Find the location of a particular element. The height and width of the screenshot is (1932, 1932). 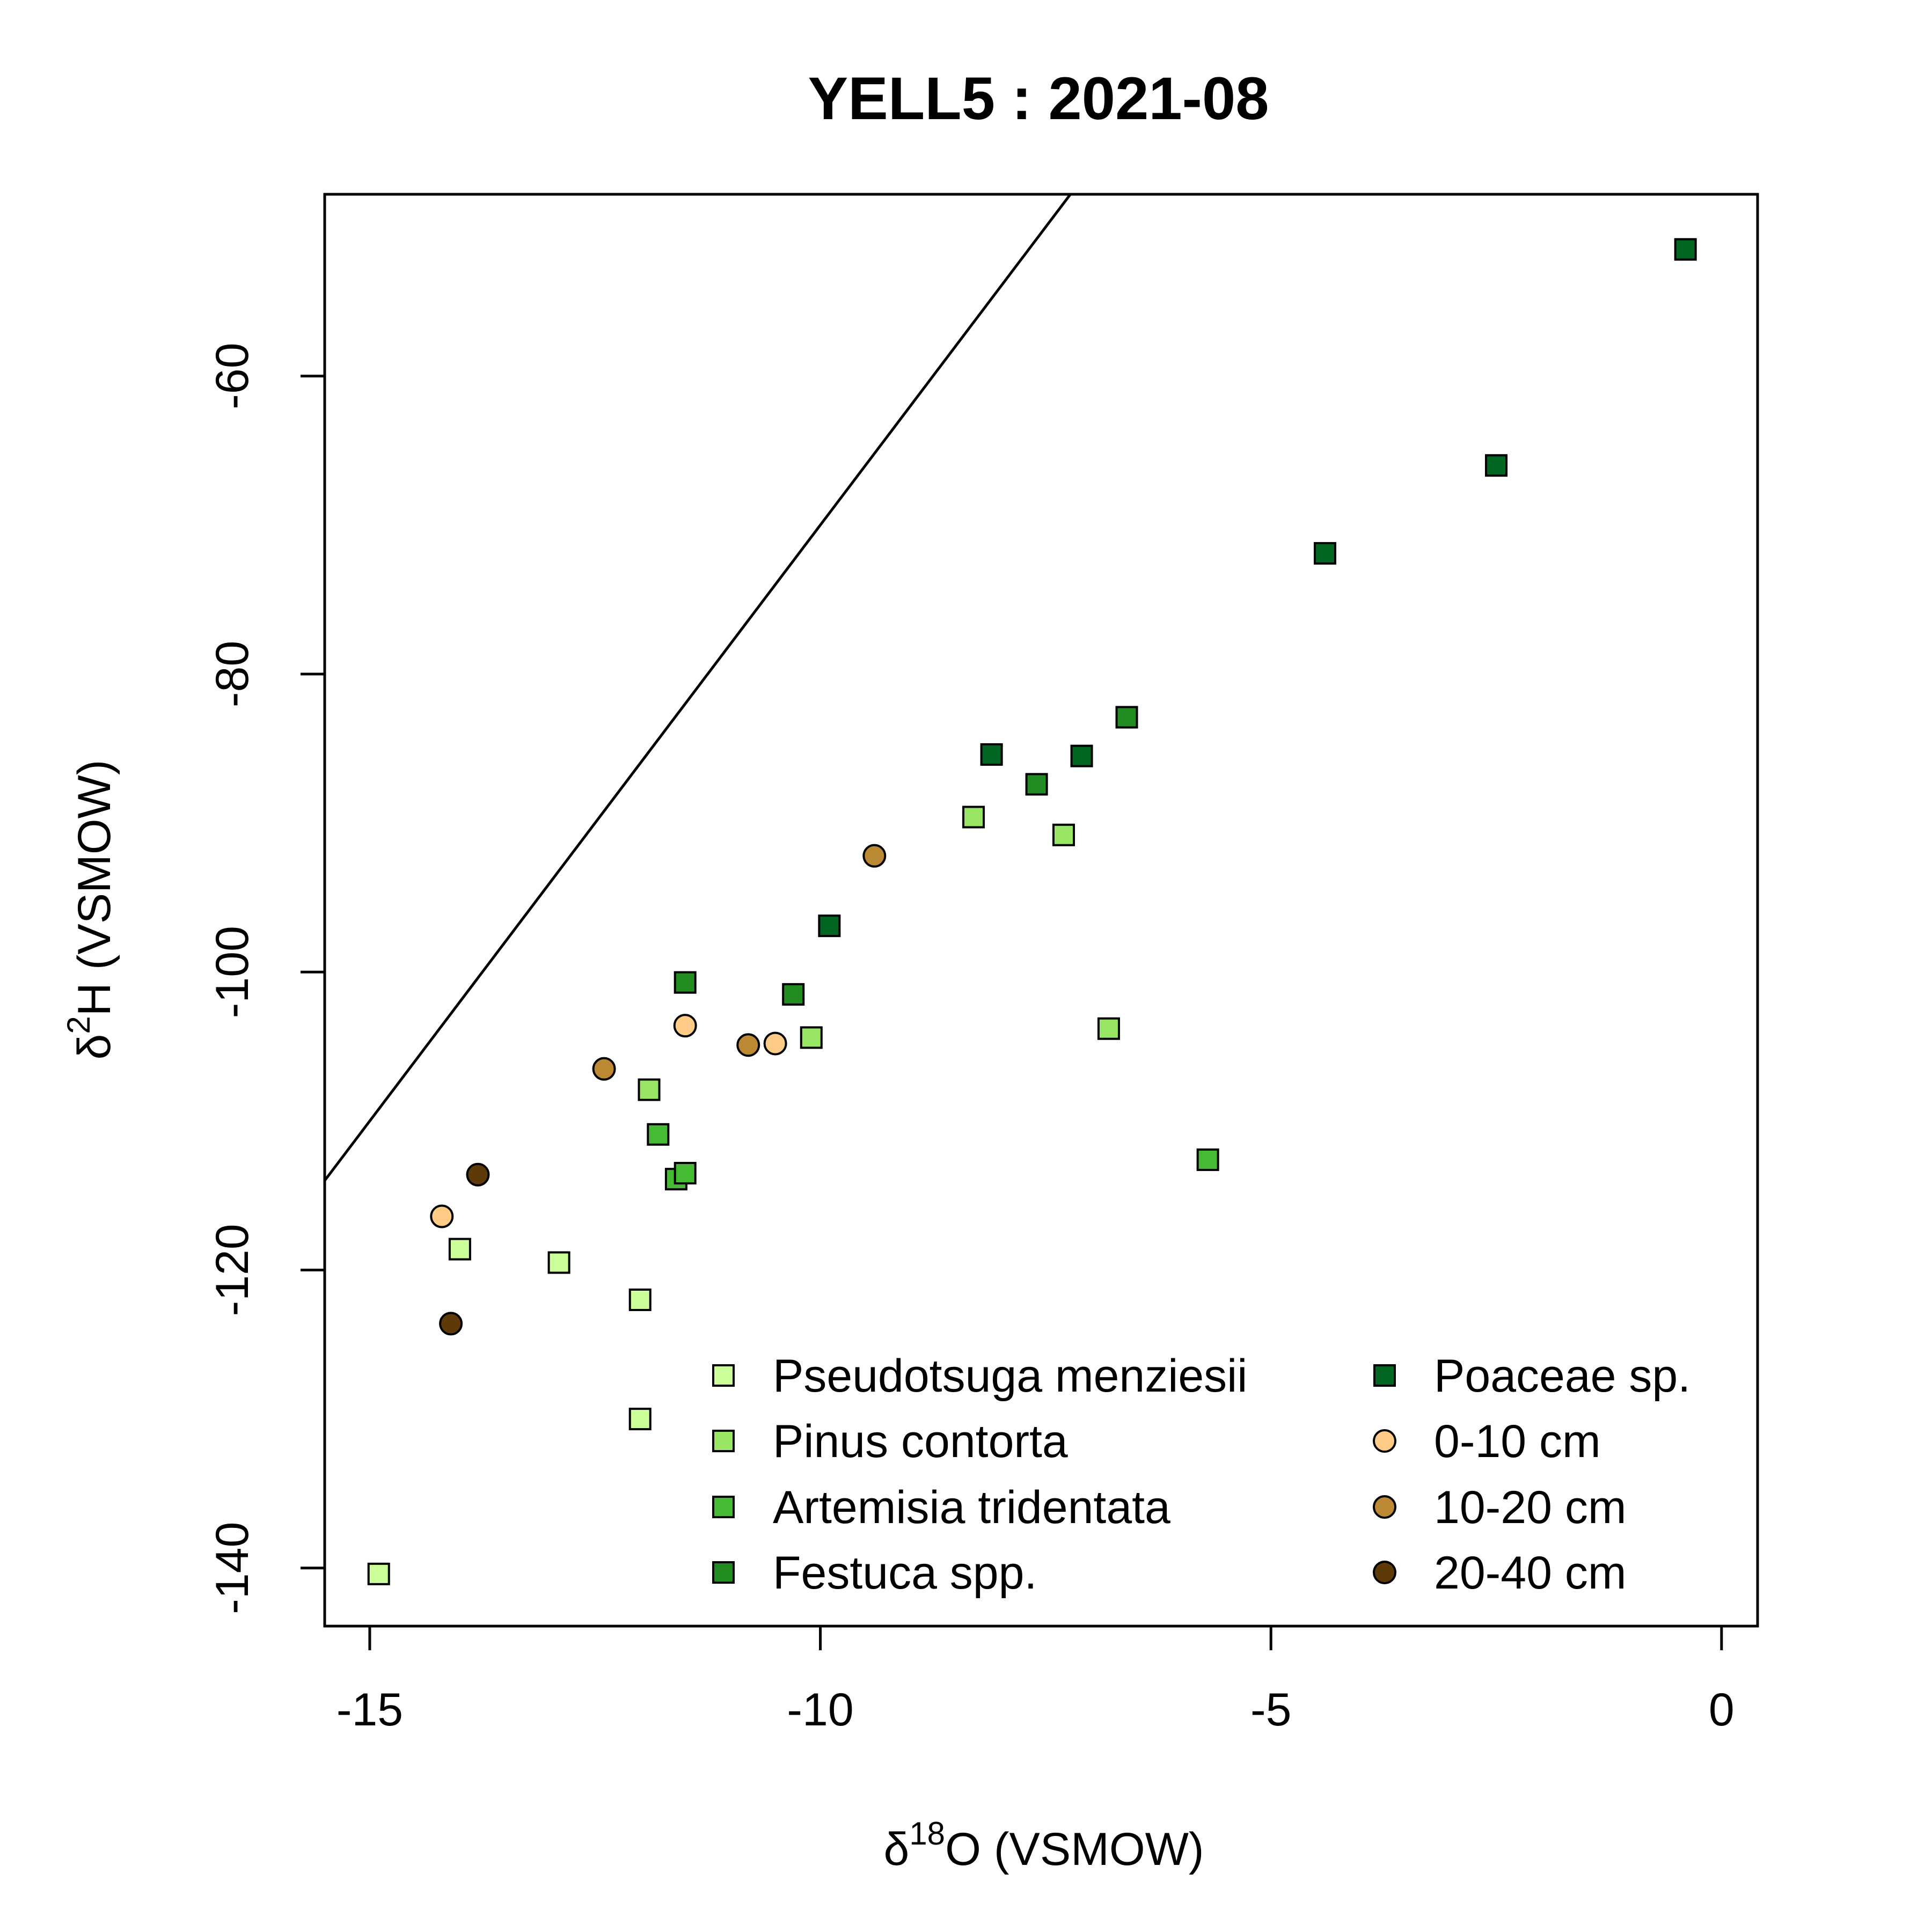

y-tick-label: -80 is located at coordinates (232, 674).